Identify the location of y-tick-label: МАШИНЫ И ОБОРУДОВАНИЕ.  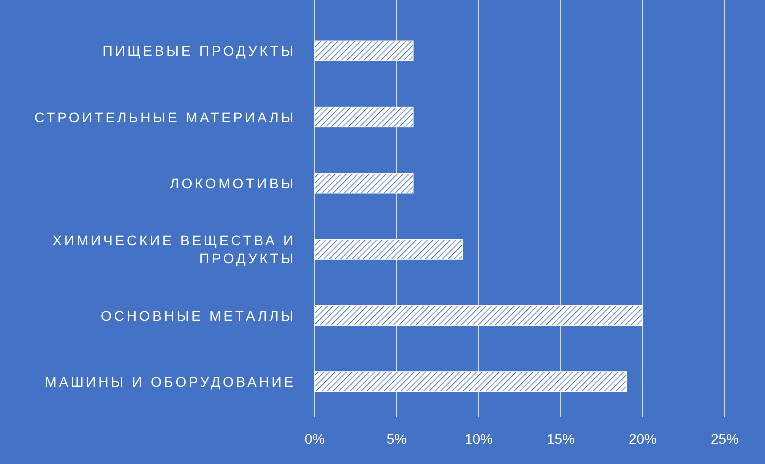
(170, 382).